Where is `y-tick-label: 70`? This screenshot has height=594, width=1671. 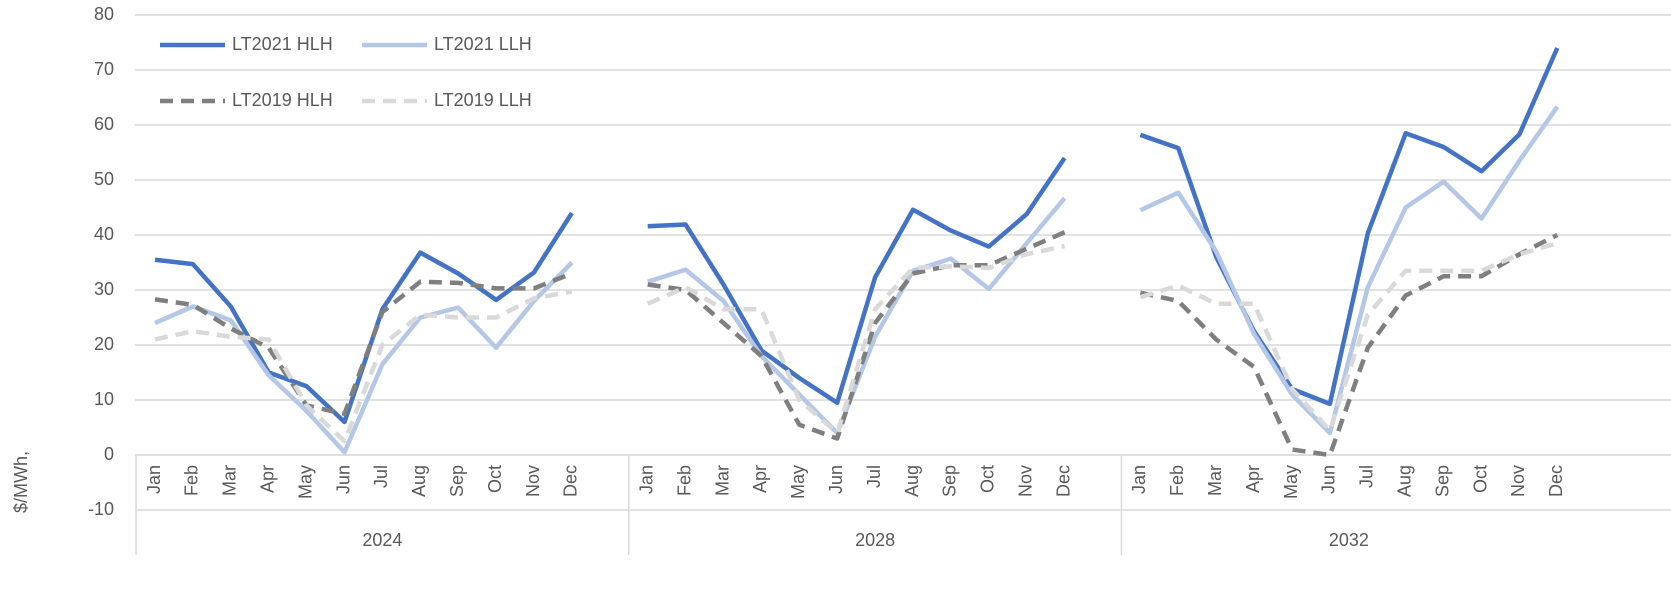
y-tick-label: 70 is located at coordinates (104, 69).